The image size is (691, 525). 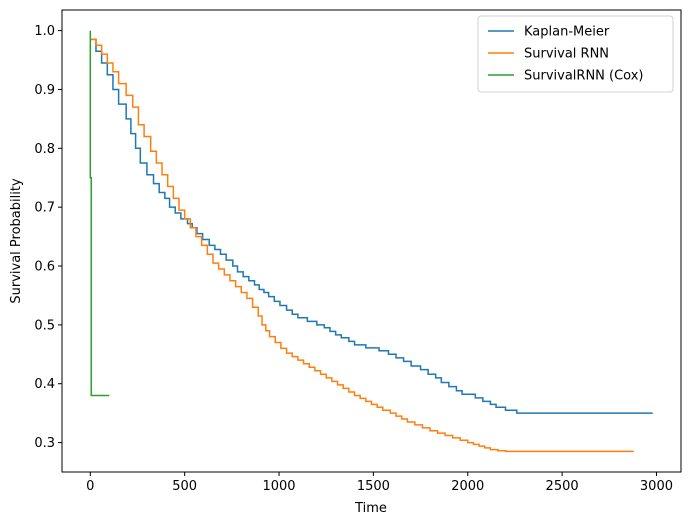 I want to click on y-tick-label: 0.4, so click(x=44, y=384).